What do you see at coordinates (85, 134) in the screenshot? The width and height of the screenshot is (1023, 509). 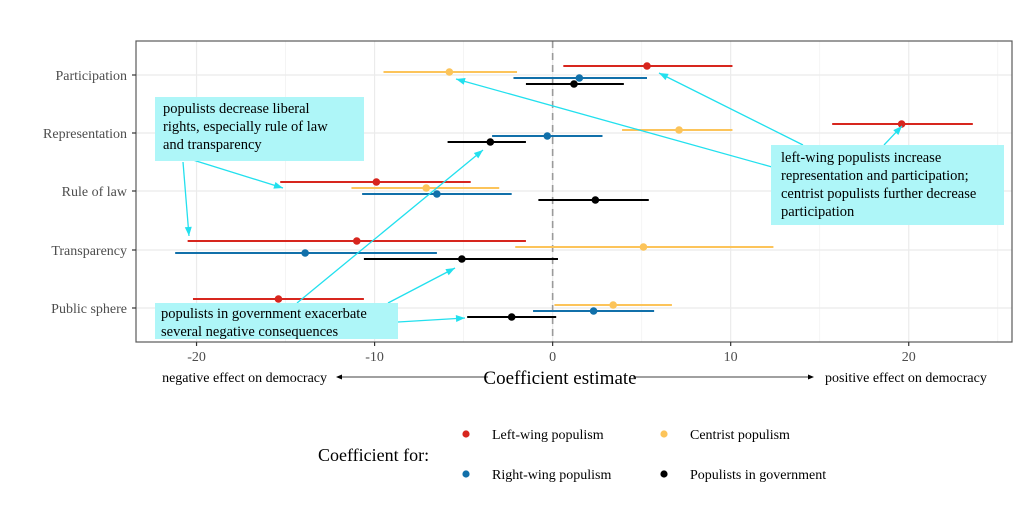 I see `y-tick-label: Representation` at bounding box center [85, 134].